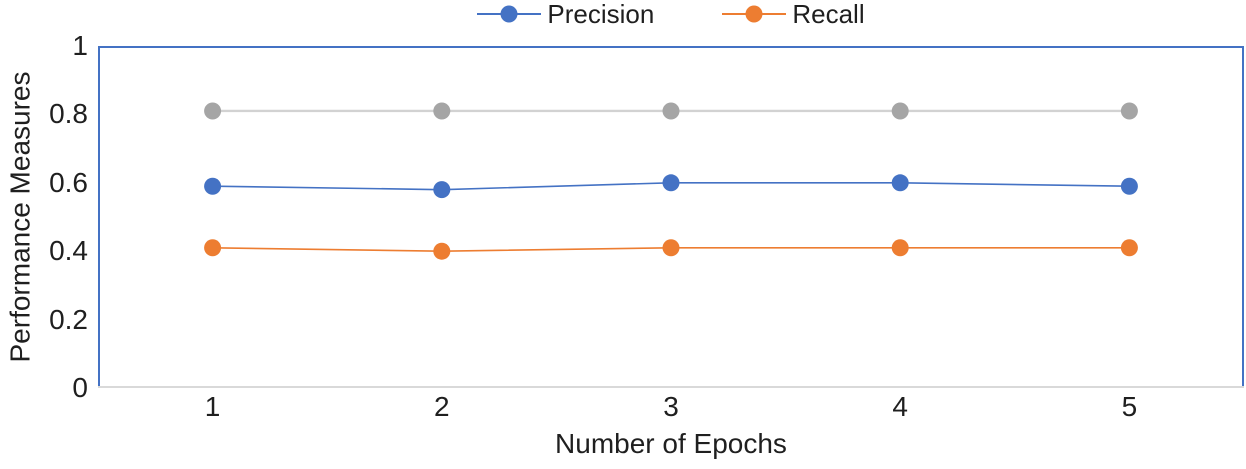  What do you see at coordinates (212, 406) in the screenshot?
I see `x-tick-label: 1` at bounding box center [212, 406].